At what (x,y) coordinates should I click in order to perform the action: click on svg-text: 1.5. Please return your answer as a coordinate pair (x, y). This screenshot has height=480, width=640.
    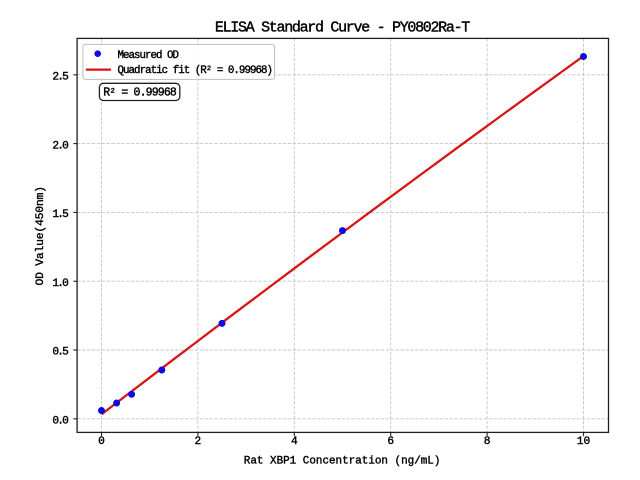
    Looking at the image, I should click on (60, 215).